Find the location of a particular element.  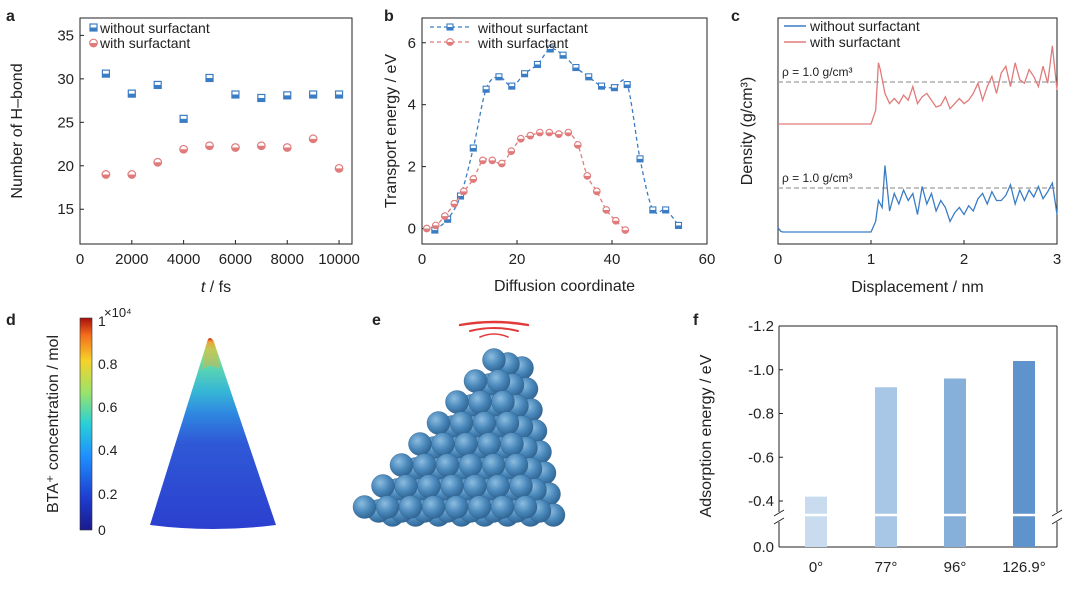

panel-e-sphere-pyramid is located at coordinates (459, 423).